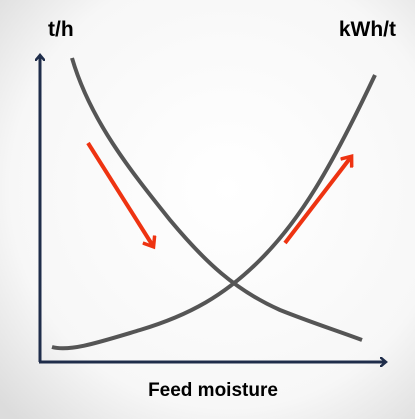 The image size is (415, 419). Describe the element at coordinates (119, 193) in the screenshot. I see `decrease-arrow` at that location.